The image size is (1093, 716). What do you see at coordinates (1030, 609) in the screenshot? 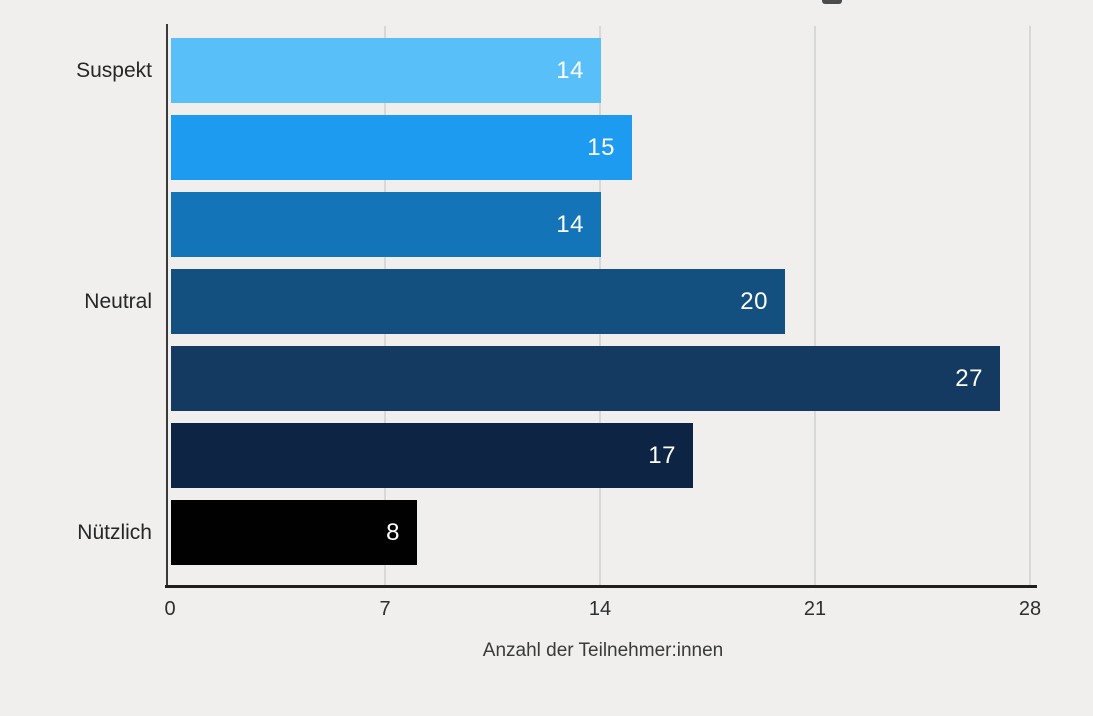
I see `x-tick-label-28: 28` at bounding box center [1030, 609].